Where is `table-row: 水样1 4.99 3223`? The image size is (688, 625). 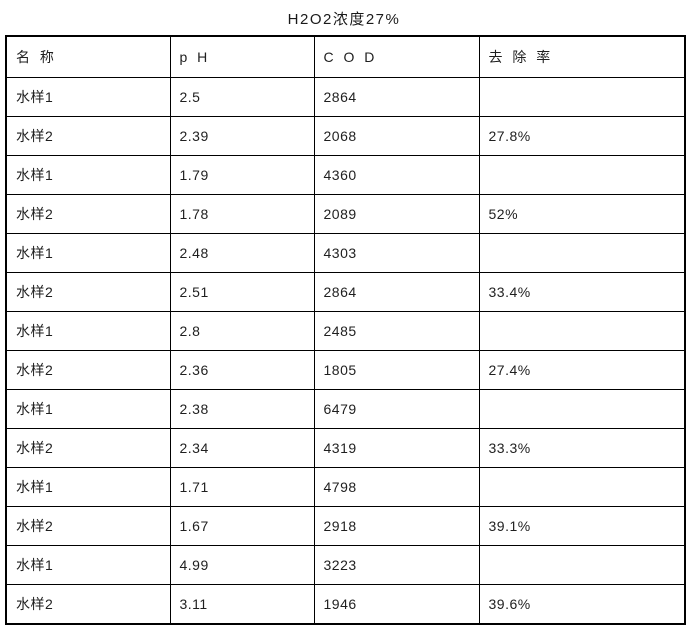
table-row: 水样1 4.99 3223 is located at coordinates (345, 565).